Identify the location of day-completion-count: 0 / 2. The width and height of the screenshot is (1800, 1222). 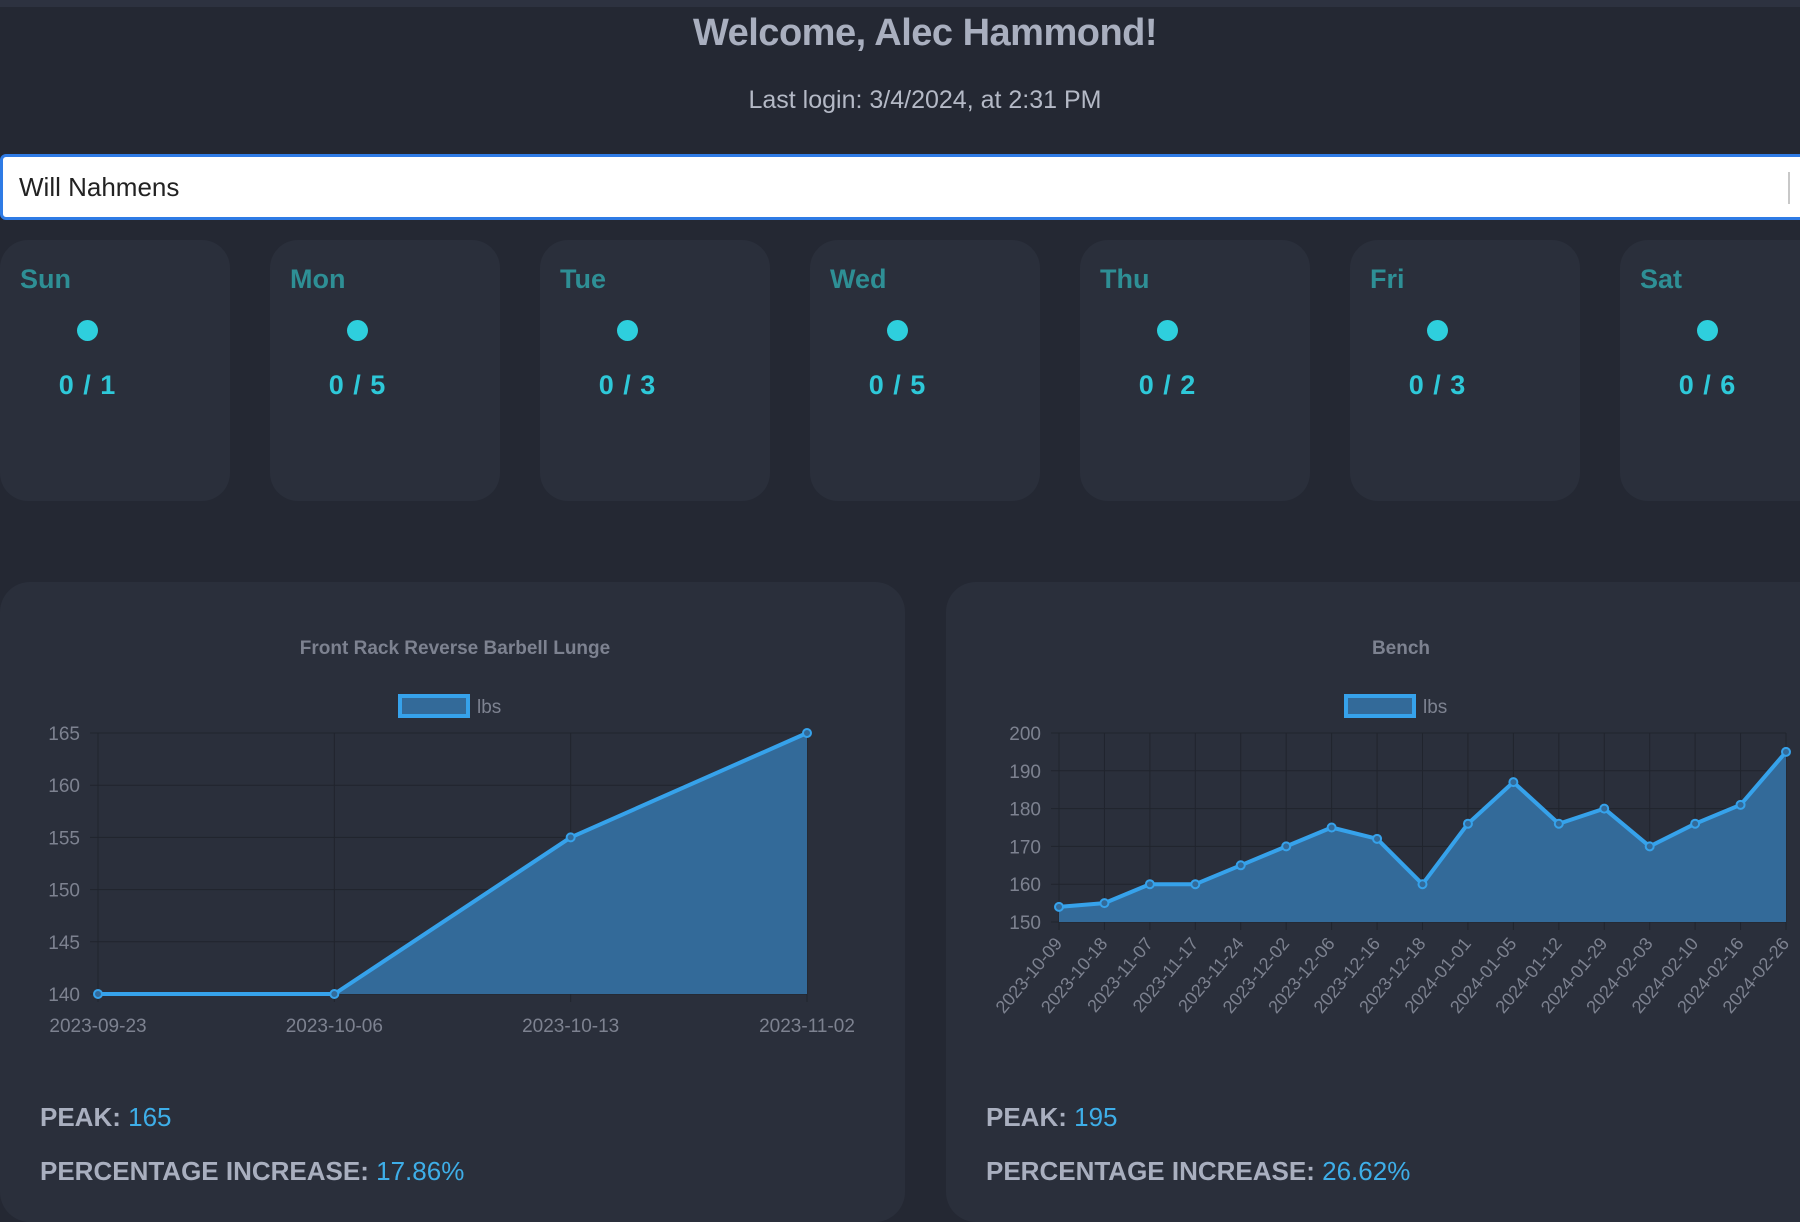
(1167, 385).